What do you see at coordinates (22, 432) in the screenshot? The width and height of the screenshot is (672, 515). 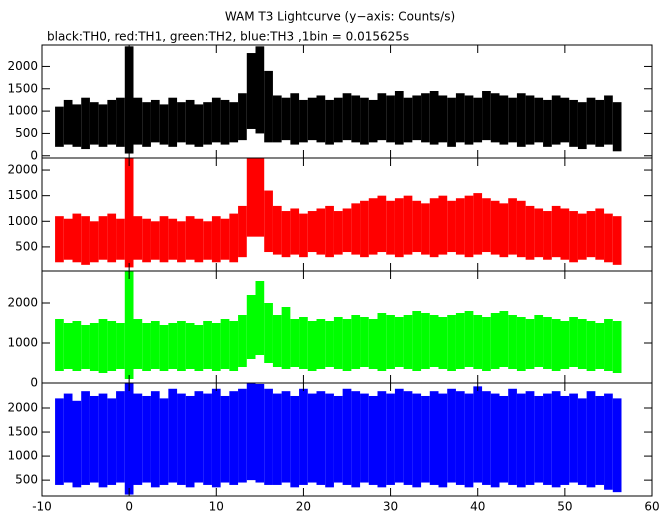 I see `y-tick-label: 1500` at bounding box center [22, 432].